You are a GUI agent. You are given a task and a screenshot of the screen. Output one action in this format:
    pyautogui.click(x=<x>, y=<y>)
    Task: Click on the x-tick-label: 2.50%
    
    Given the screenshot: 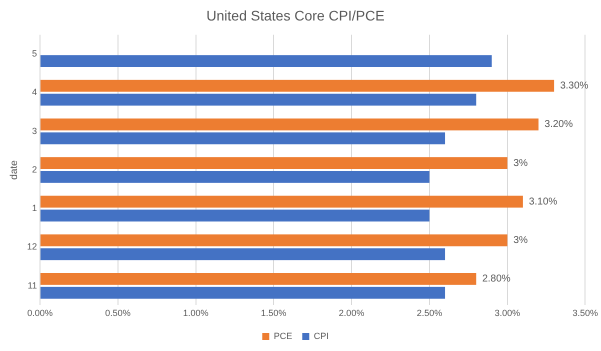 What is the action you would take?
    pyautogui.click(x=429, y=313)
    